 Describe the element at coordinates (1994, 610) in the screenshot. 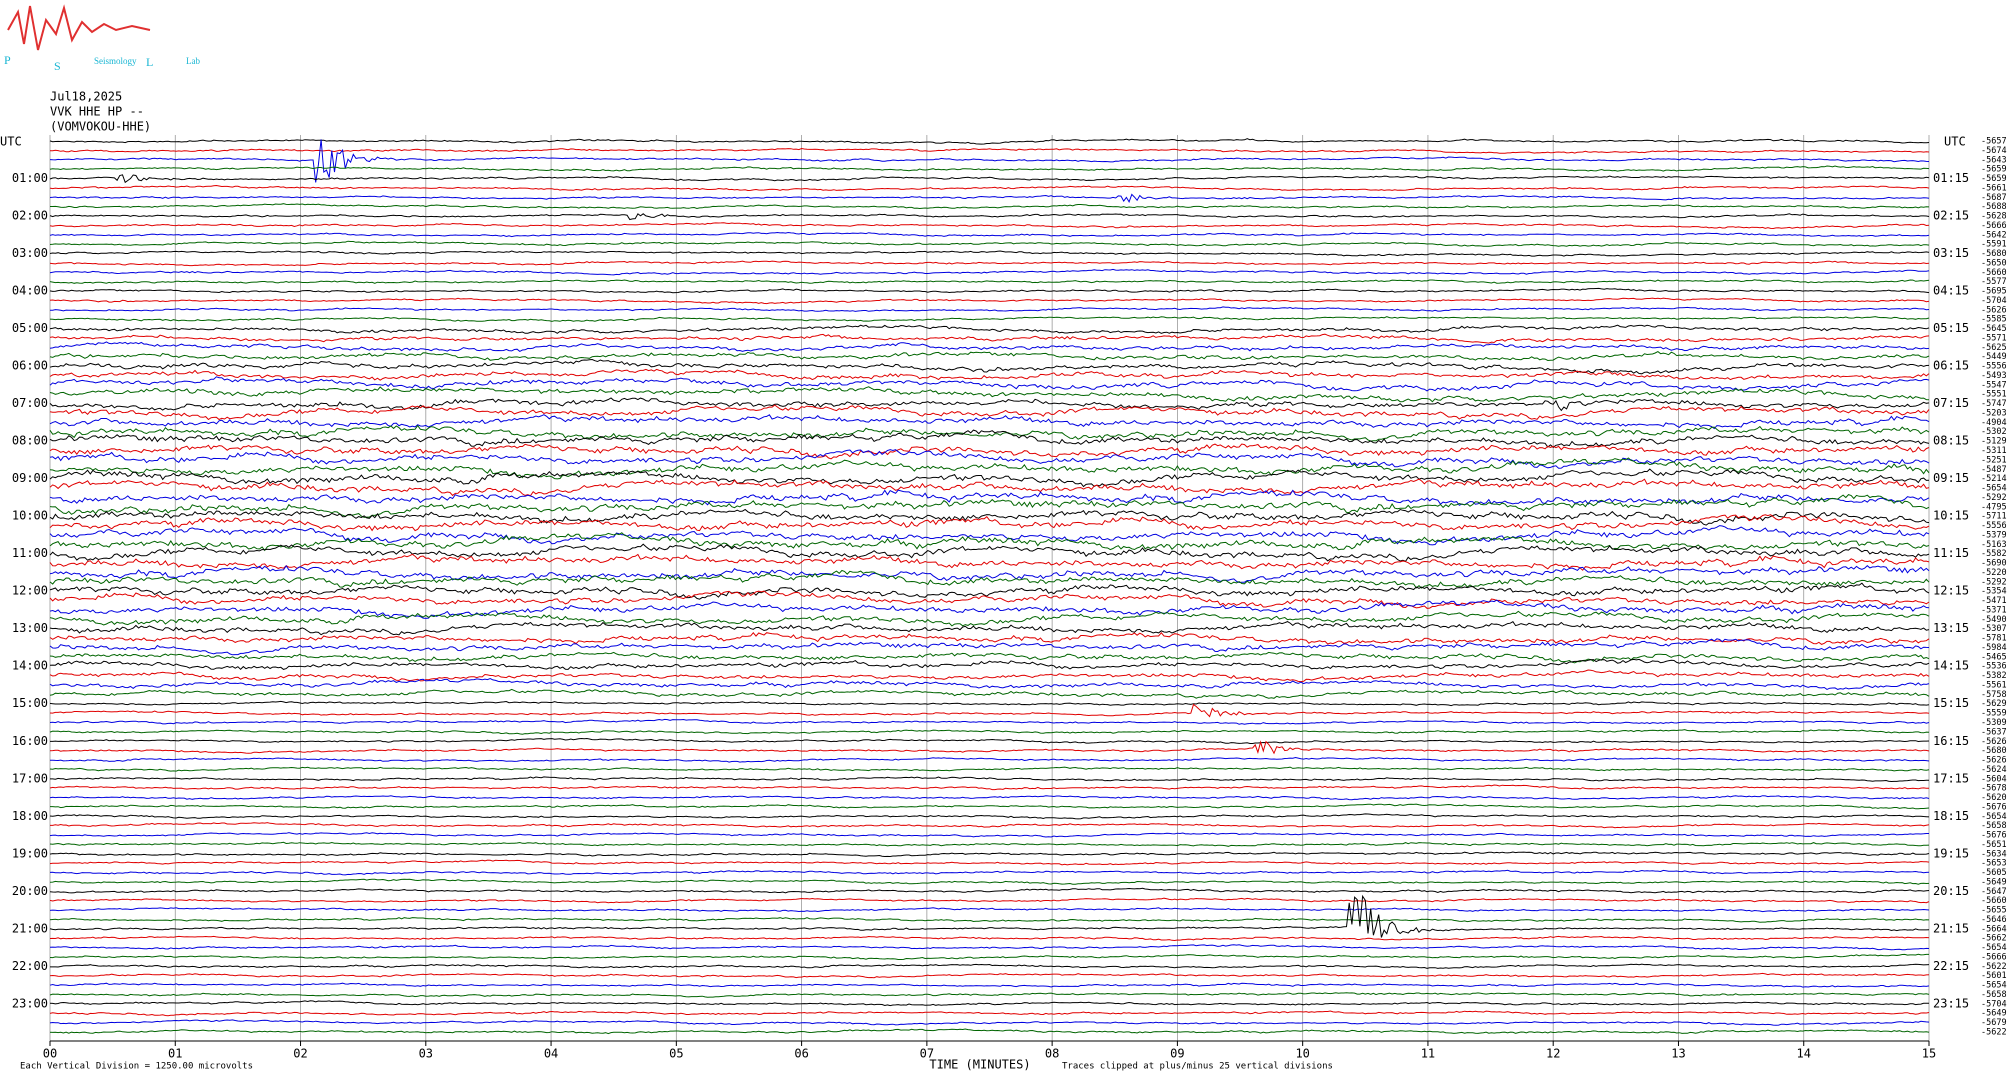

I see `trace-offset: -5371` at that location.